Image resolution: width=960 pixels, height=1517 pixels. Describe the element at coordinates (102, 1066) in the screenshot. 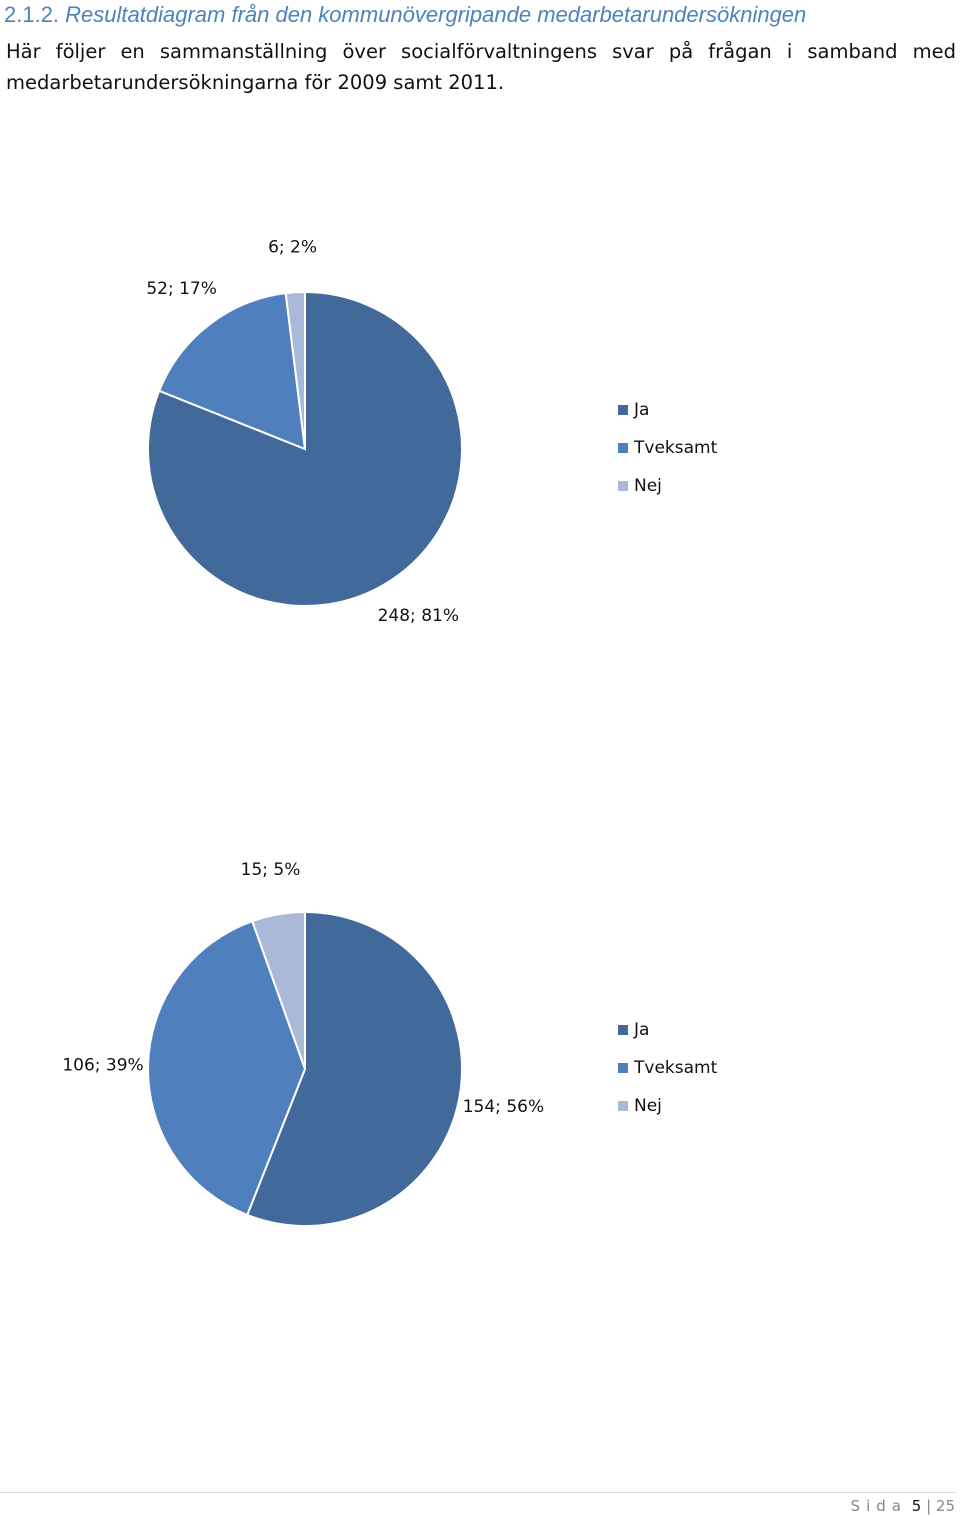

I see `data-label: 106; 39%` at that location.